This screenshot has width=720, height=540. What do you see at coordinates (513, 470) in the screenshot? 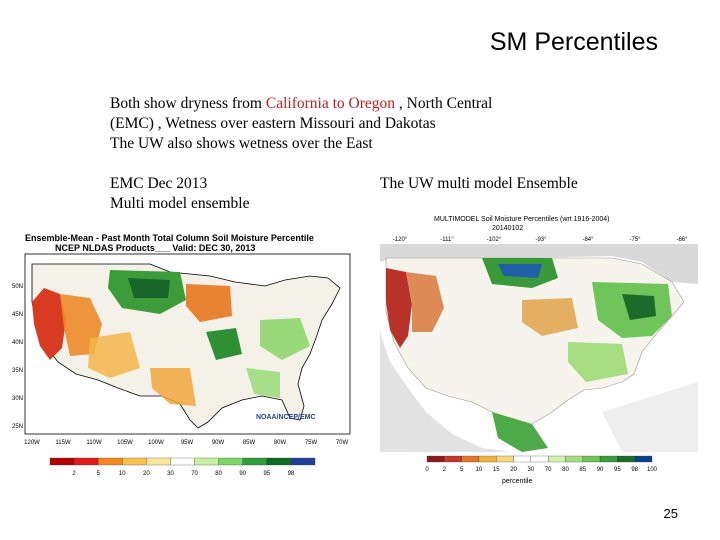
I see `right-map-legend-tick: 20` at bounding box center [513, 470].